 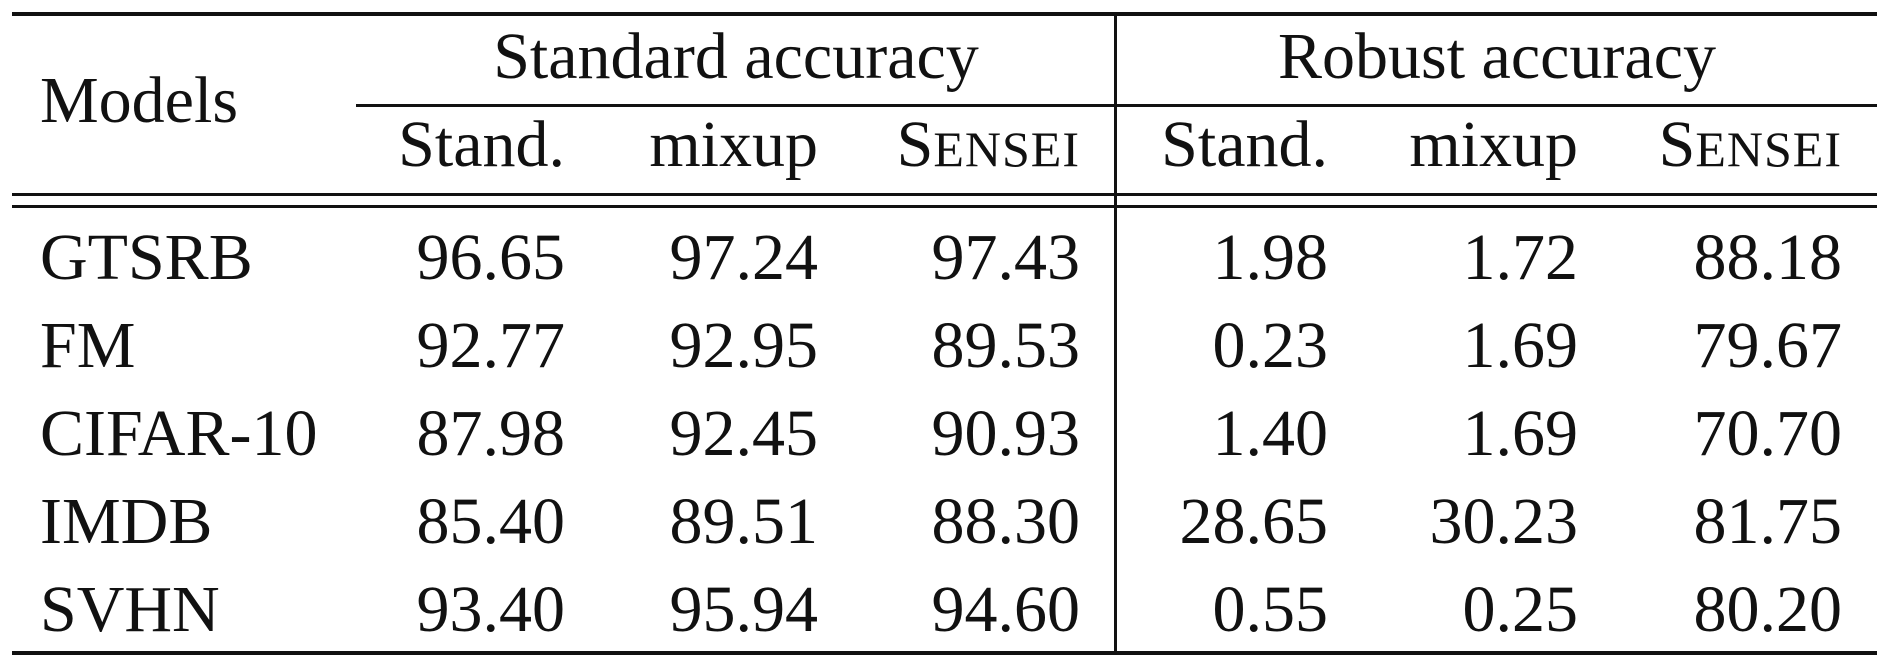 What do you see at coordinates (1006, 433) in the screenshot?
I see `value-cell: 90.93` at bounding box center [1006, 433].